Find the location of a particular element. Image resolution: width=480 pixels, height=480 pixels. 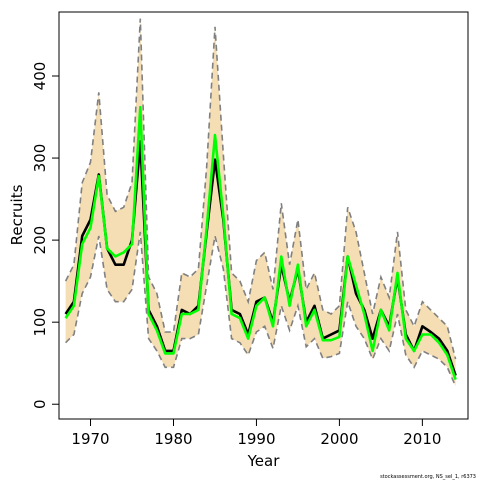

y-axis: 0 100 200 300 400 is located at coordinates (45, 235).